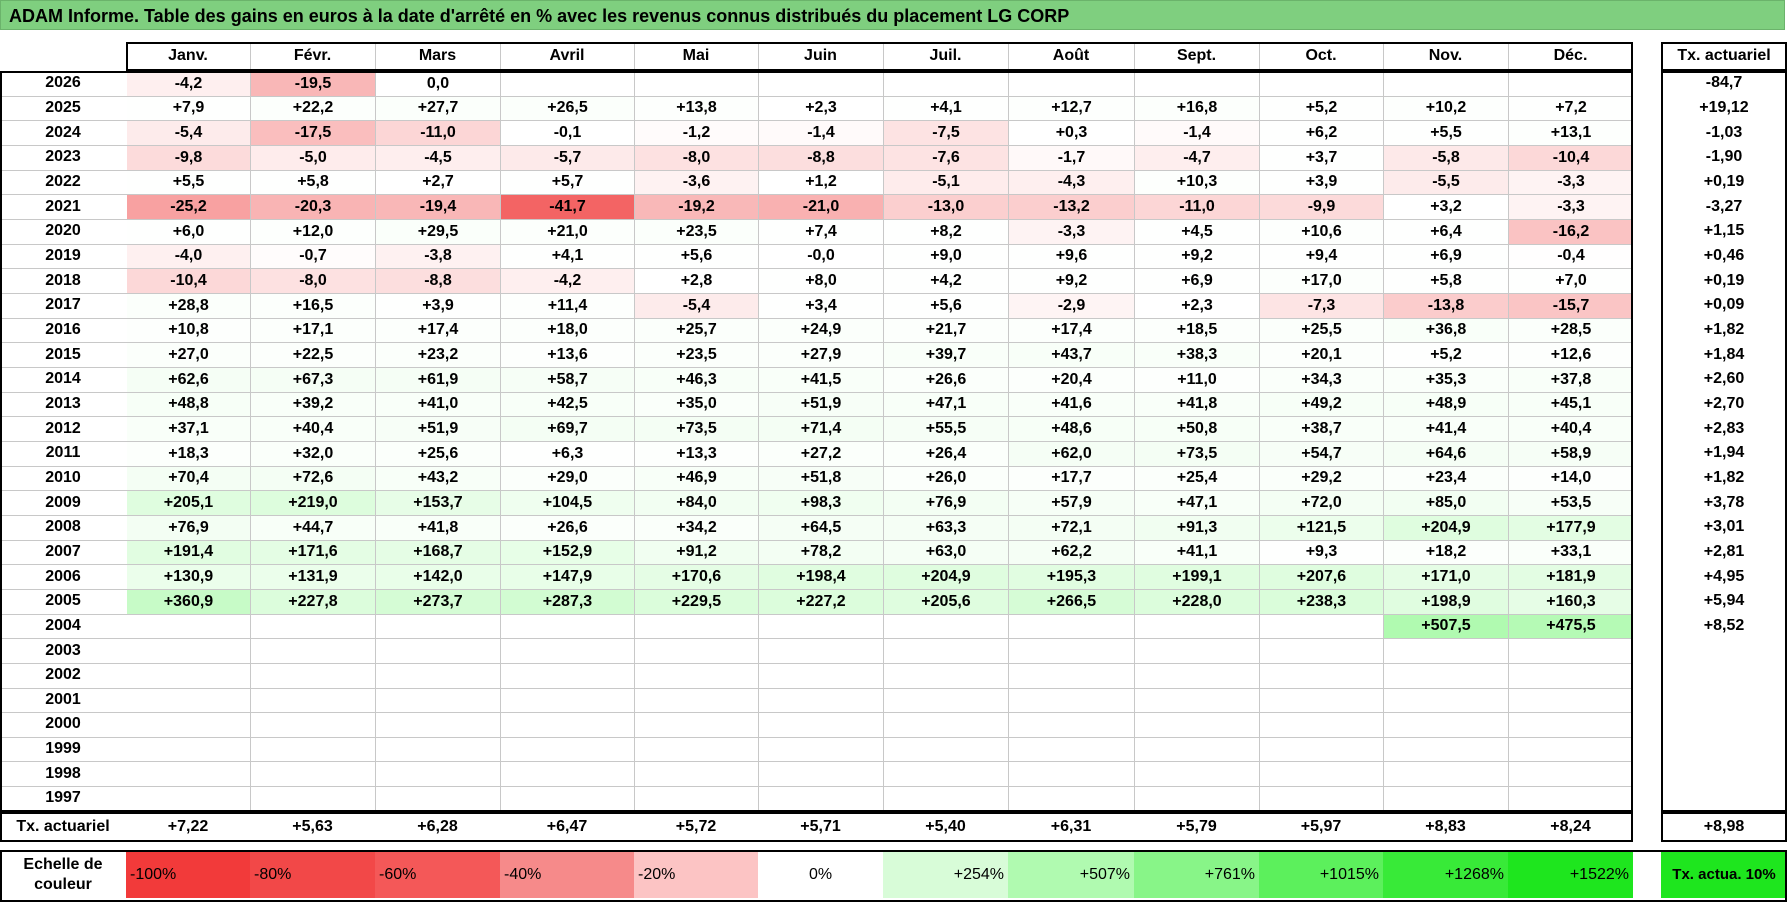 The width and height of the screenshot is (1787, 912). What do you see at coordinates (1446, 355) in the screenshot?
I see `table-cell: +5,2` at bounding box center [1446, 355].